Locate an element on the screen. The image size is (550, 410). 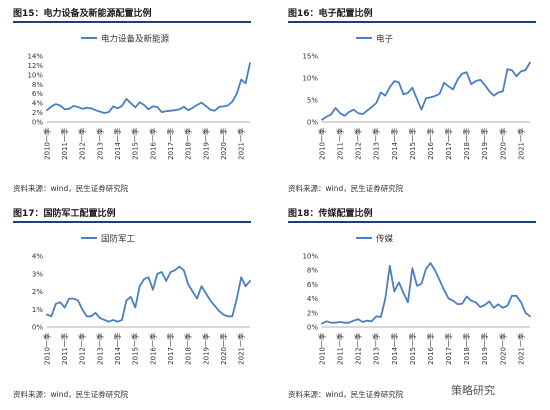
watermark: 策略研究 is located at coordinates (473, 390).